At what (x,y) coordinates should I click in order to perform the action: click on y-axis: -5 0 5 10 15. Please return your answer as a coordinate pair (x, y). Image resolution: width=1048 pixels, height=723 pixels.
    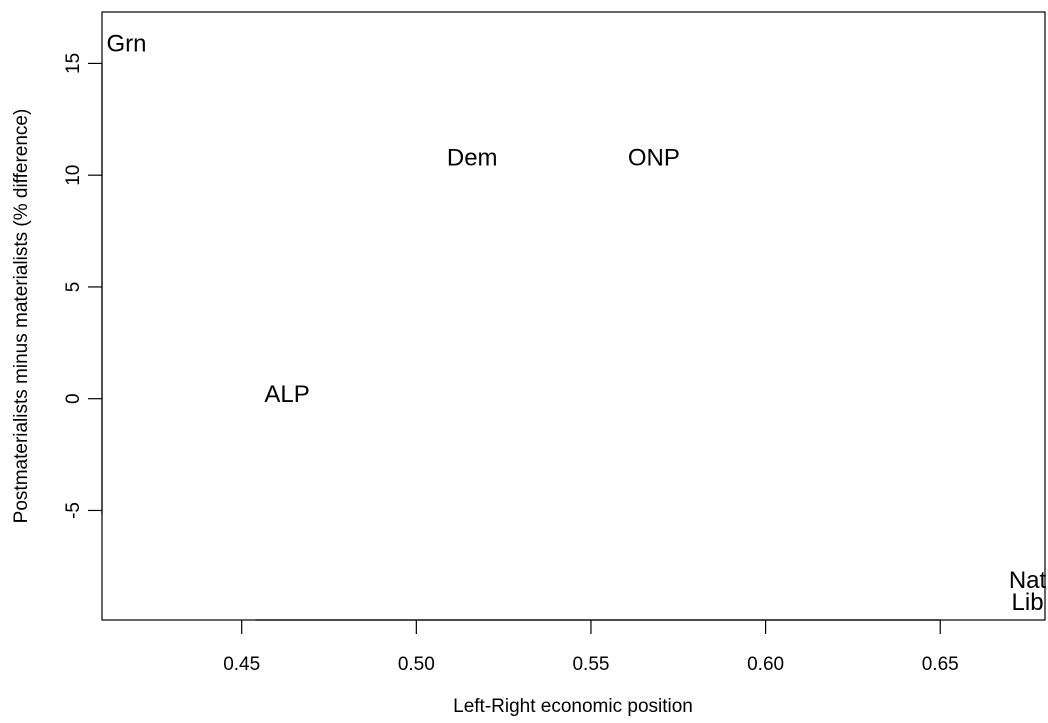
    Looking at the image, I should click on (83, 286).